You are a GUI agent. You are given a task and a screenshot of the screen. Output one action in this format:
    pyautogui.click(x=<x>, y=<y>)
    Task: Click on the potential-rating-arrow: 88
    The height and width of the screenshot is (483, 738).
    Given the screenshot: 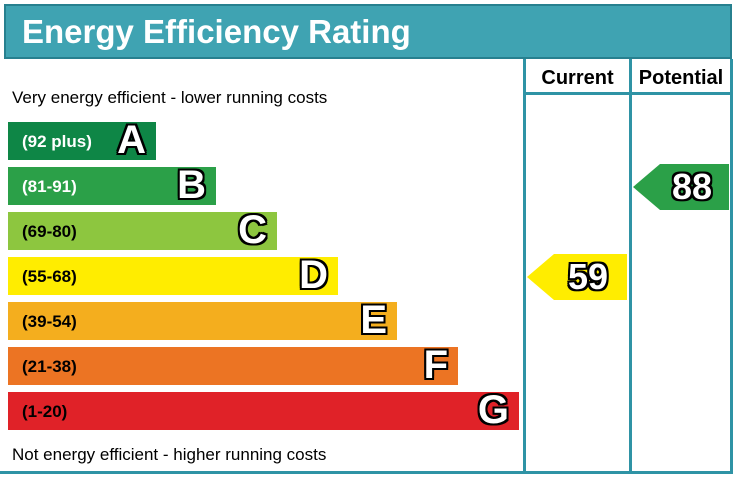 What is the action you would take?
    pyautogui.click(x=681, y=187)
    